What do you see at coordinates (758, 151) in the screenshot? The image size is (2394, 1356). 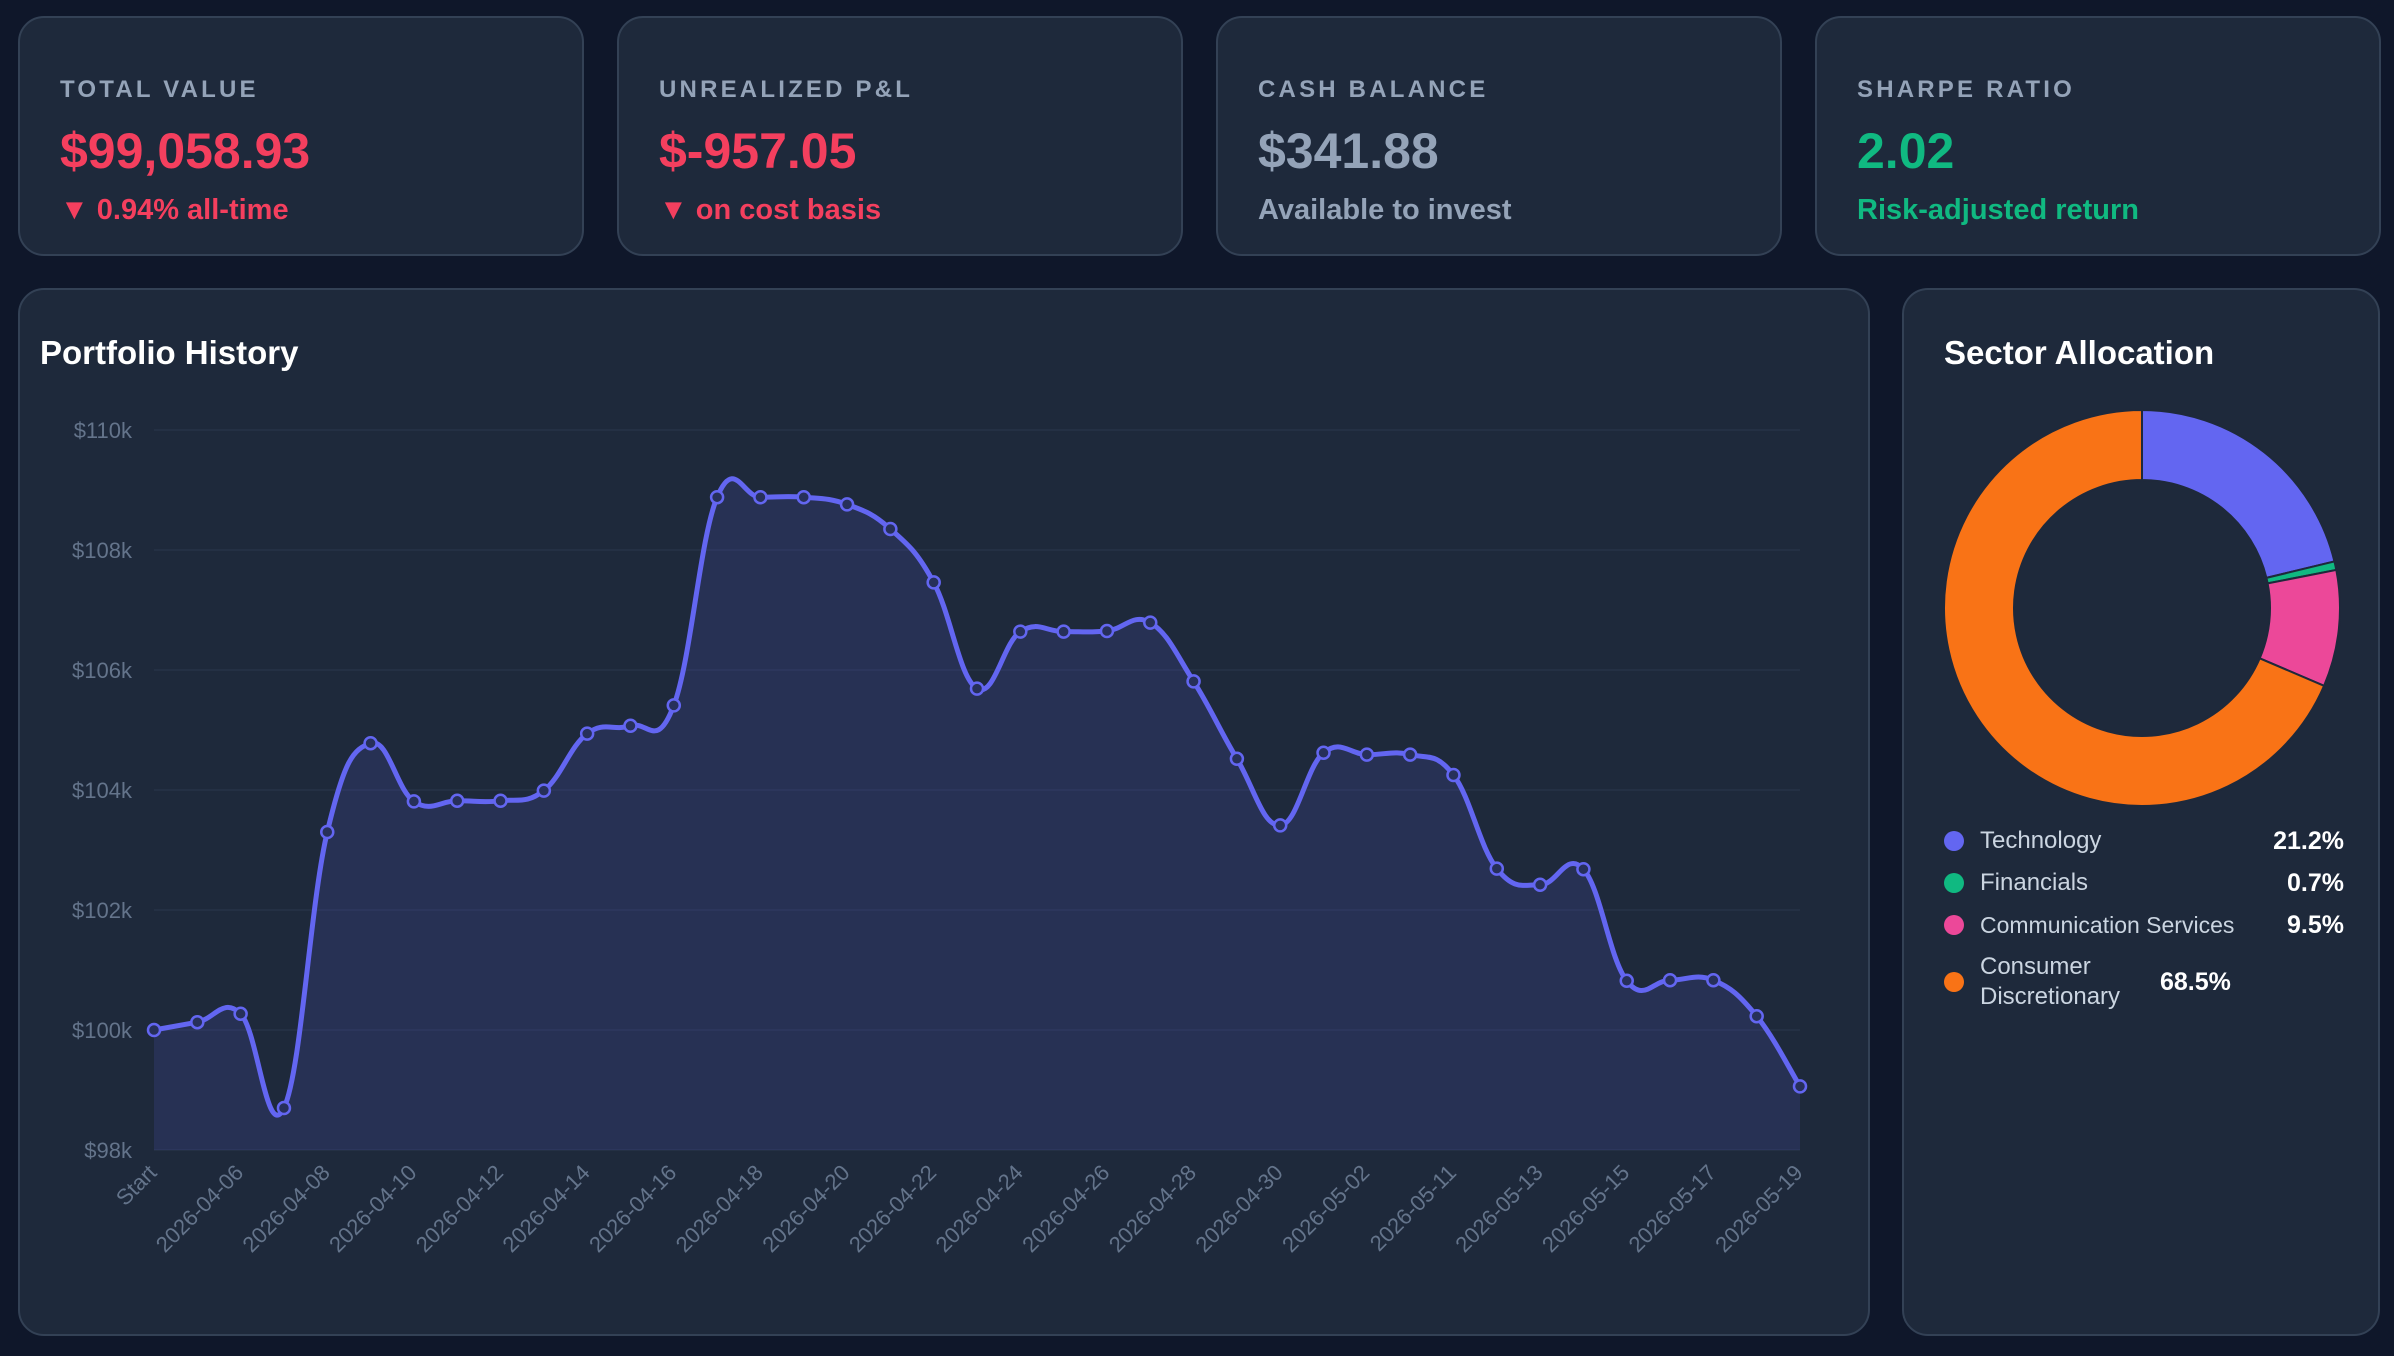 I see `stat-value: $-957.05` at bounding box center [758, 151].